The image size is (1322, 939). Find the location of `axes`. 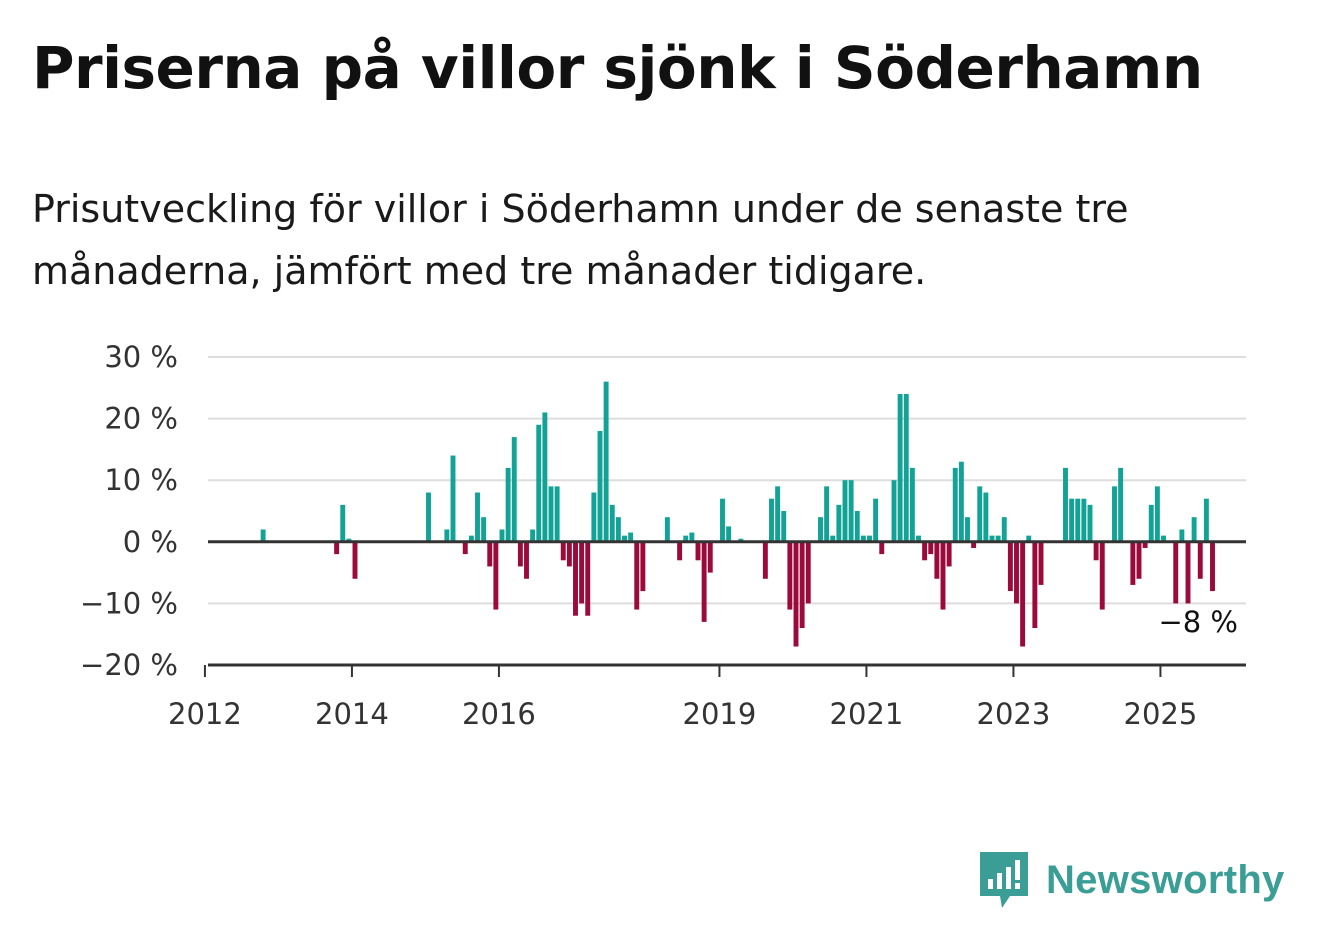

axes is located at coordinates (724, 608).